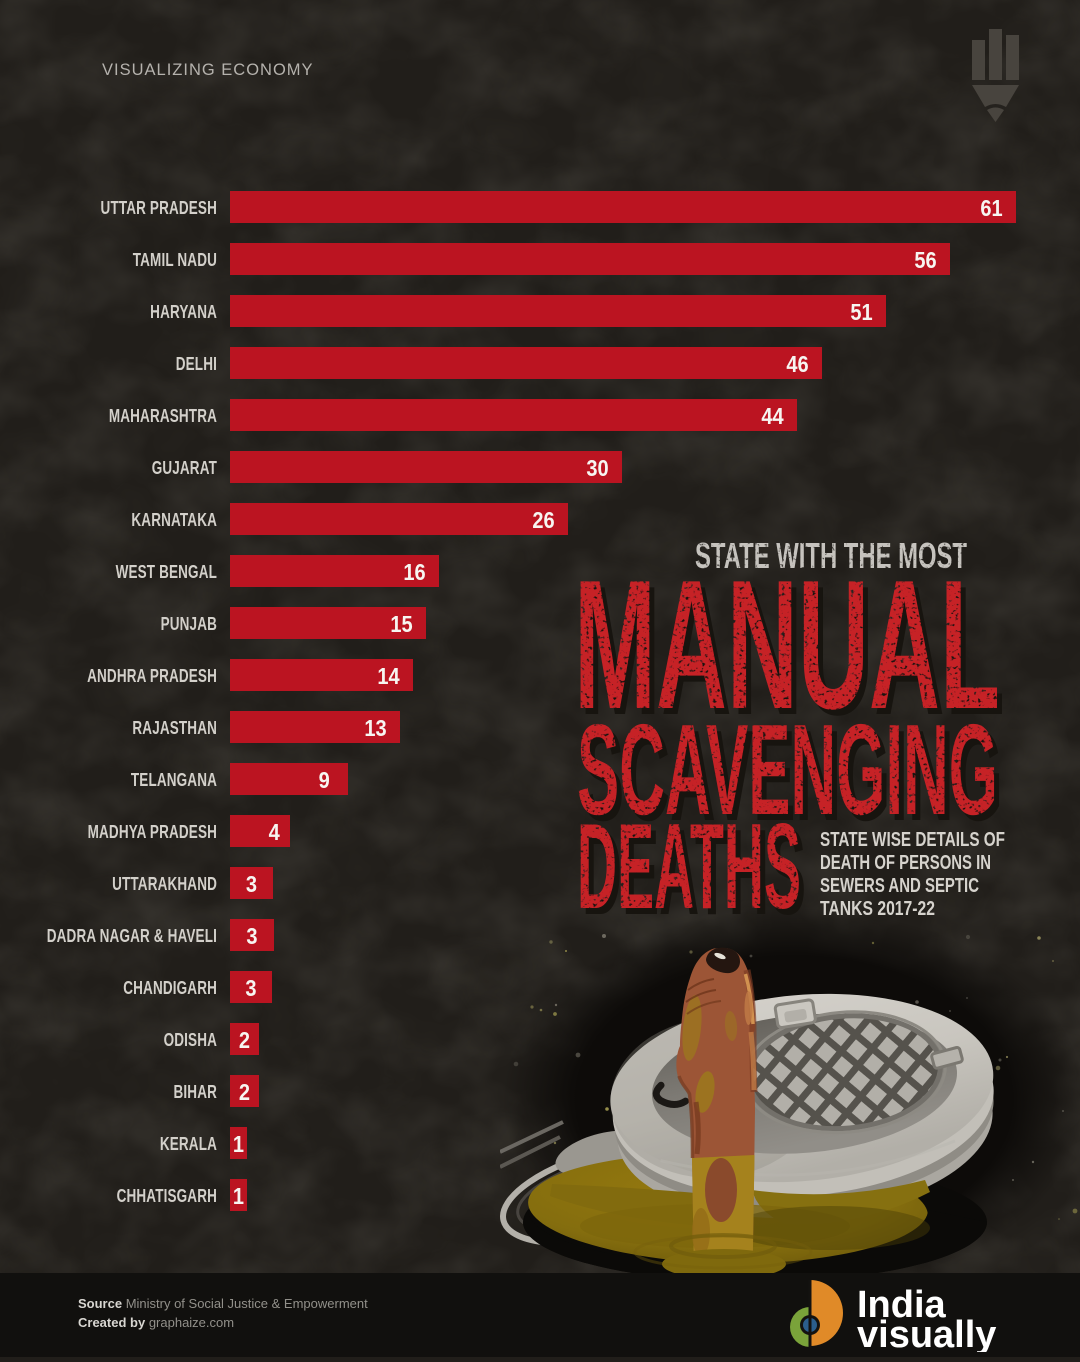  Describe the element at coordinates (877, 909) in the screenshot. I see `svg-text: TANKS 2017-22` at that location.